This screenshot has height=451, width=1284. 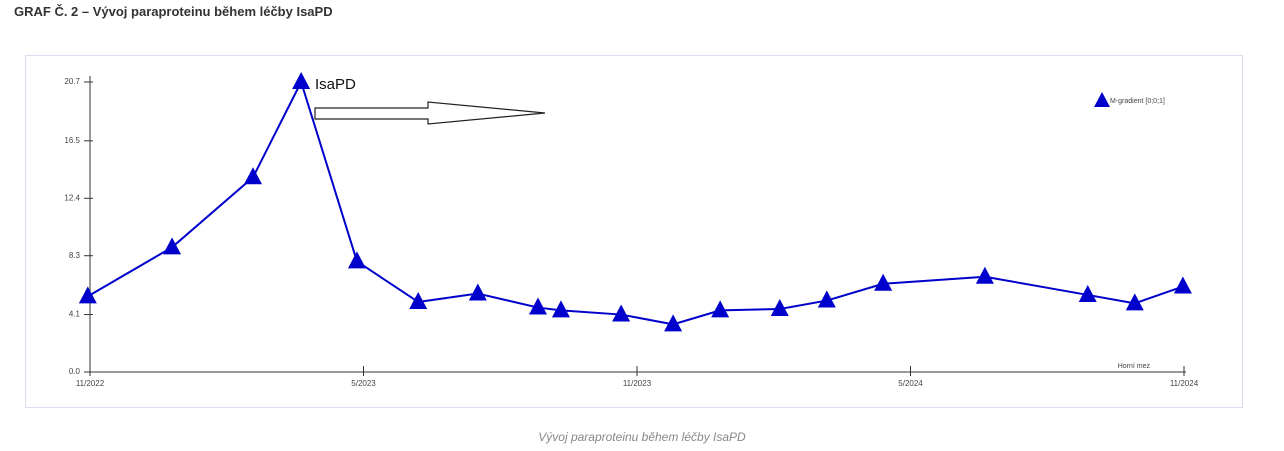 What do you see at coordinates (72, 81) in the screenshot?
I see `y-tick-label: 20.7` at bounding box center [72, 81].